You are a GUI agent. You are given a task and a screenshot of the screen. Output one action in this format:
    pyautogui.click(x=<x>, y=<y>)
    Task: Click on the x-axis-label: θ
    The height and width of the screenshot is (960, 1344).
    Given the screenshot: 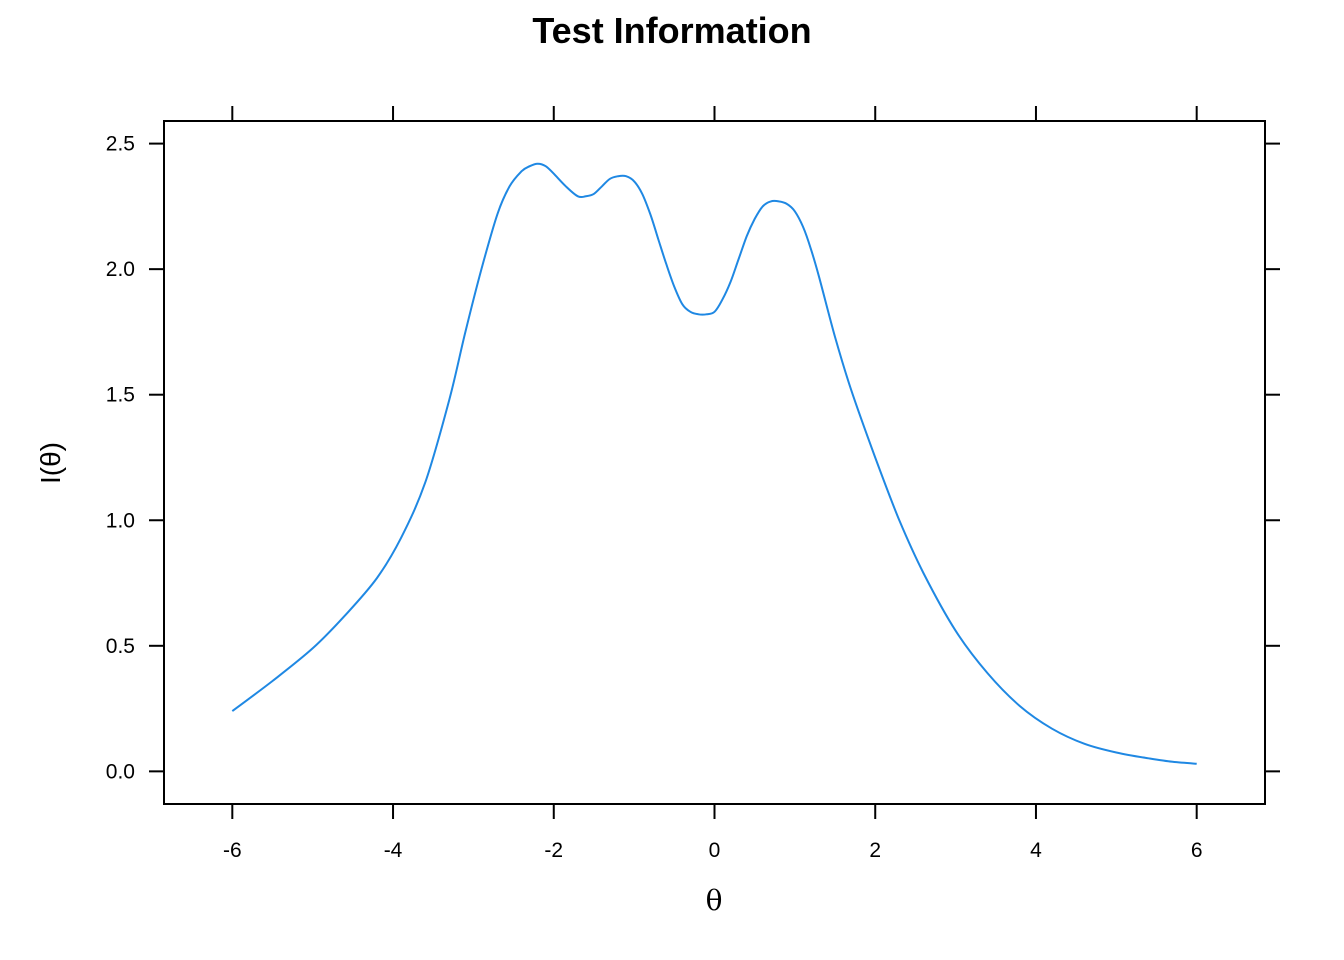 What is the action you would take?
    pyautogui.click(x=714, y=900)
    